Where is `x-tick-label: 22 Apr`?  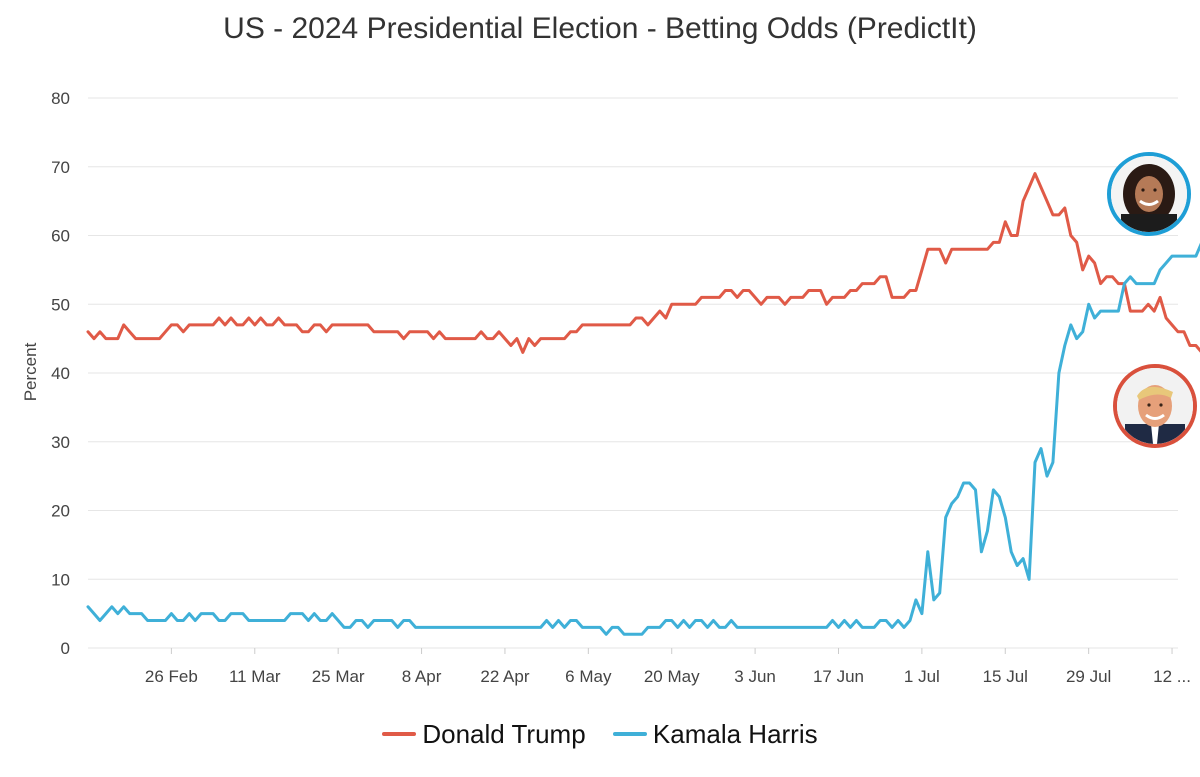
x-tick-label: 22 Apr is located at coordinates (504, 676).